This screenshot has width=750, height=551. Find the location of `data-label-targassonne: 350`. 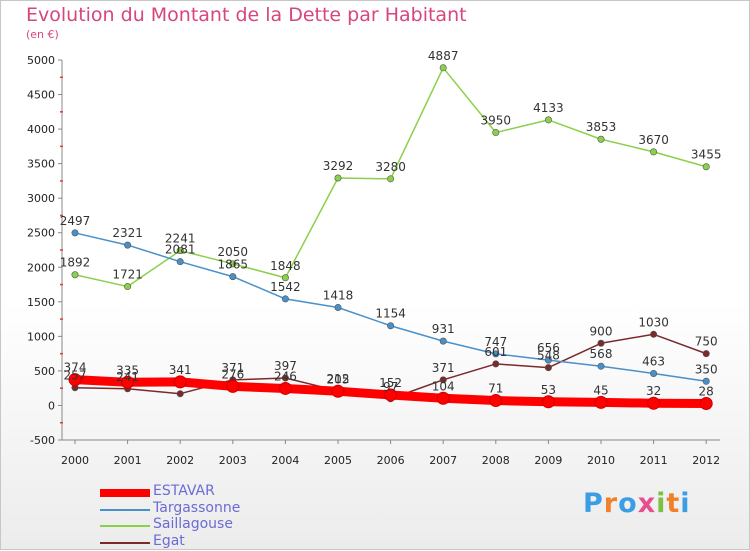

data-label-targassonne: 350 is located at coordinates (706, 369).